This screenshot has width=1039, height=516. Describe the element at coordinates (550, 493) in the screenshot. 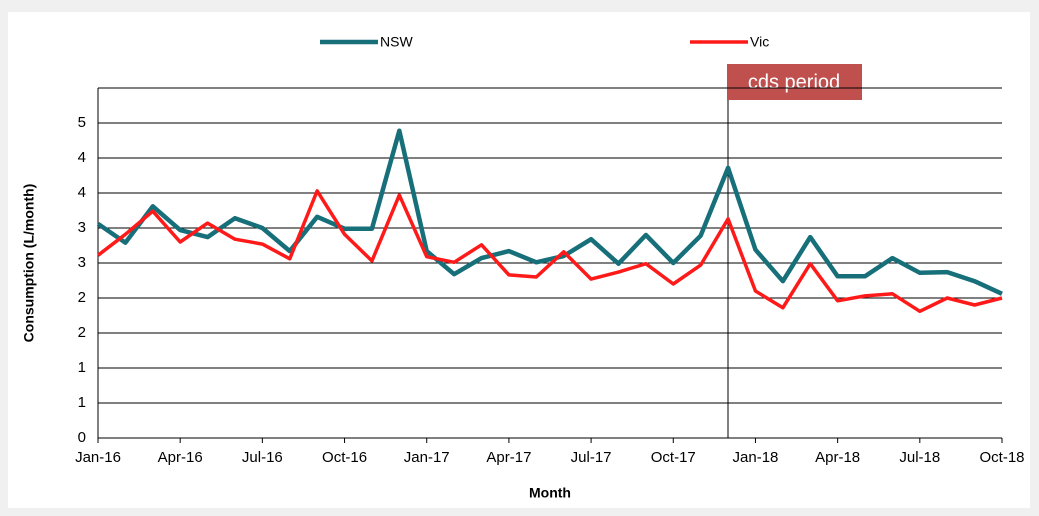

I see `x-axis-label: Month` at that location.